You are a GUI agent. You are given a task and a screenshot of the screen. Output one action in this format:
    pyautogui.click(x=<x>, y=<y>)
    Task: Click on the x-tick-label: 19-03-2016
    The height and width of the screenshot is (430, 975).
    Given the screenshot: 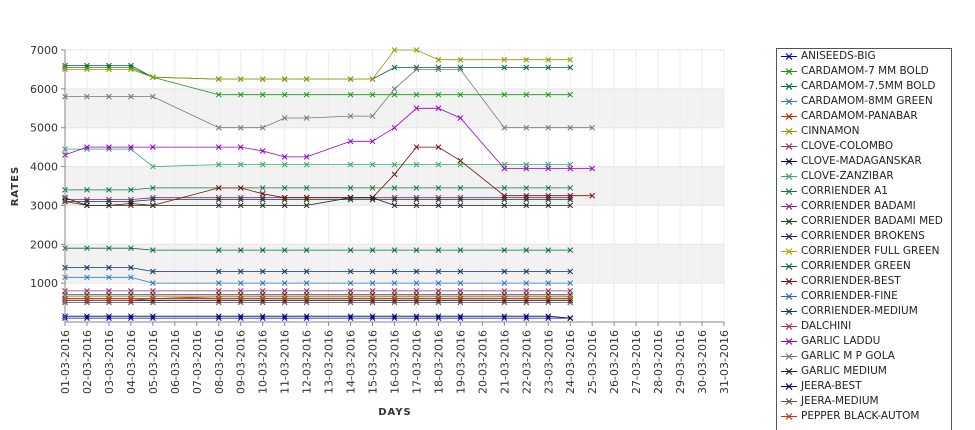 What is the action you would take?
    pyautogui.click(x=460, y=362)
    